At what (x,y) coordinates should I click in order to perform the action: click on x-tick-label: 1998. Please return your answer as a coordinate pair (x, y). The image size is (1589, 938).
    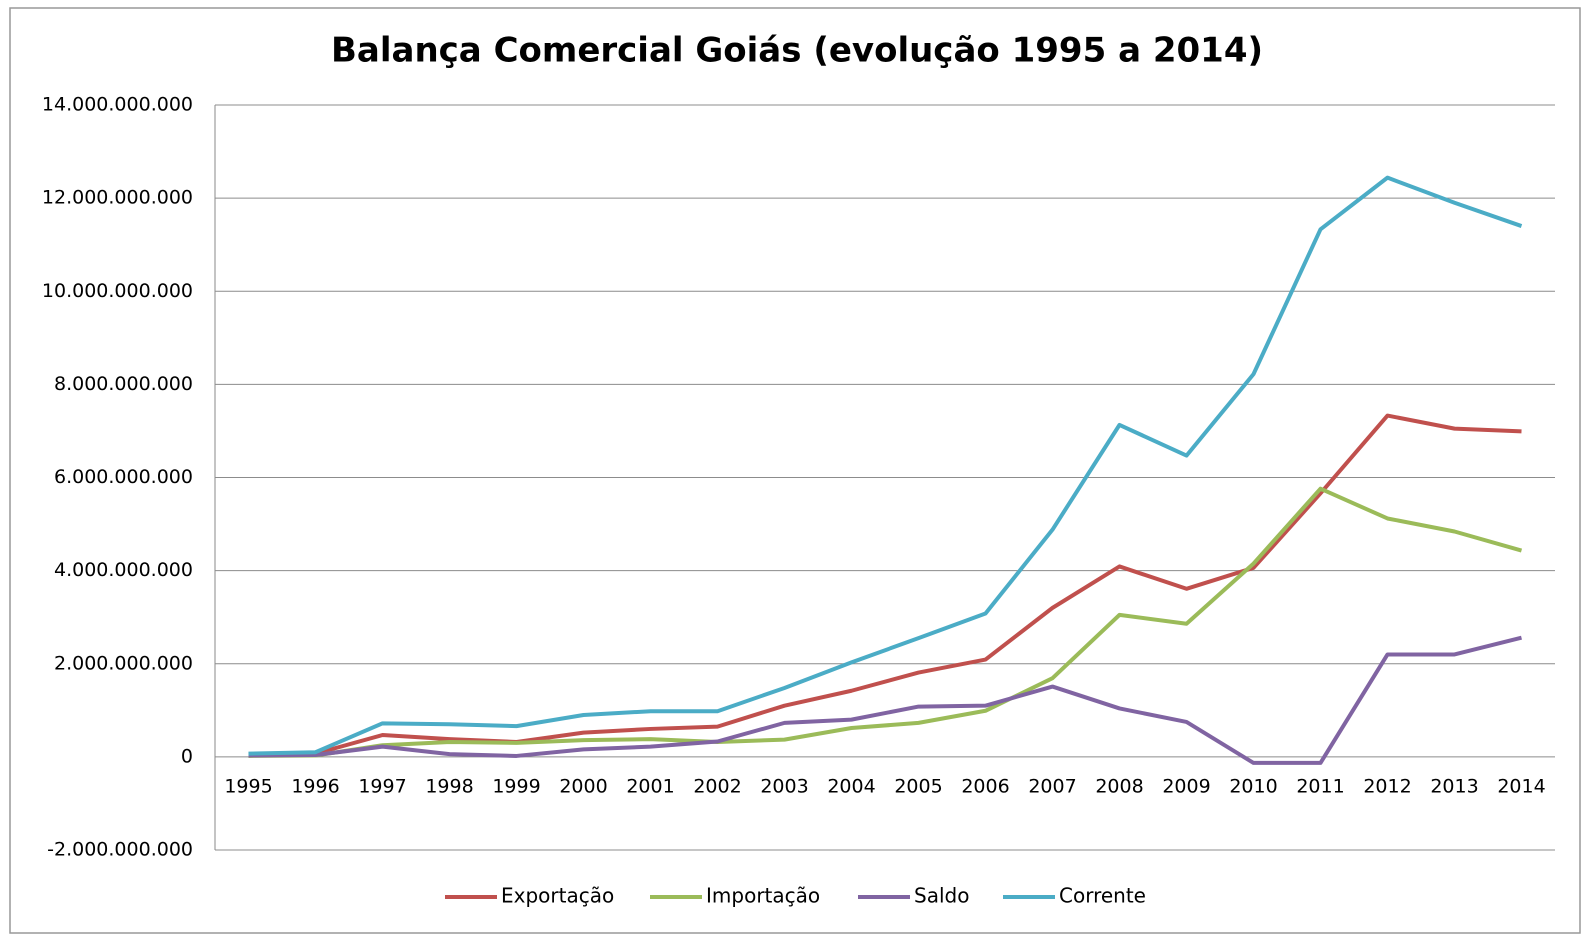
    Looking at the image, I should click on (449, 786).